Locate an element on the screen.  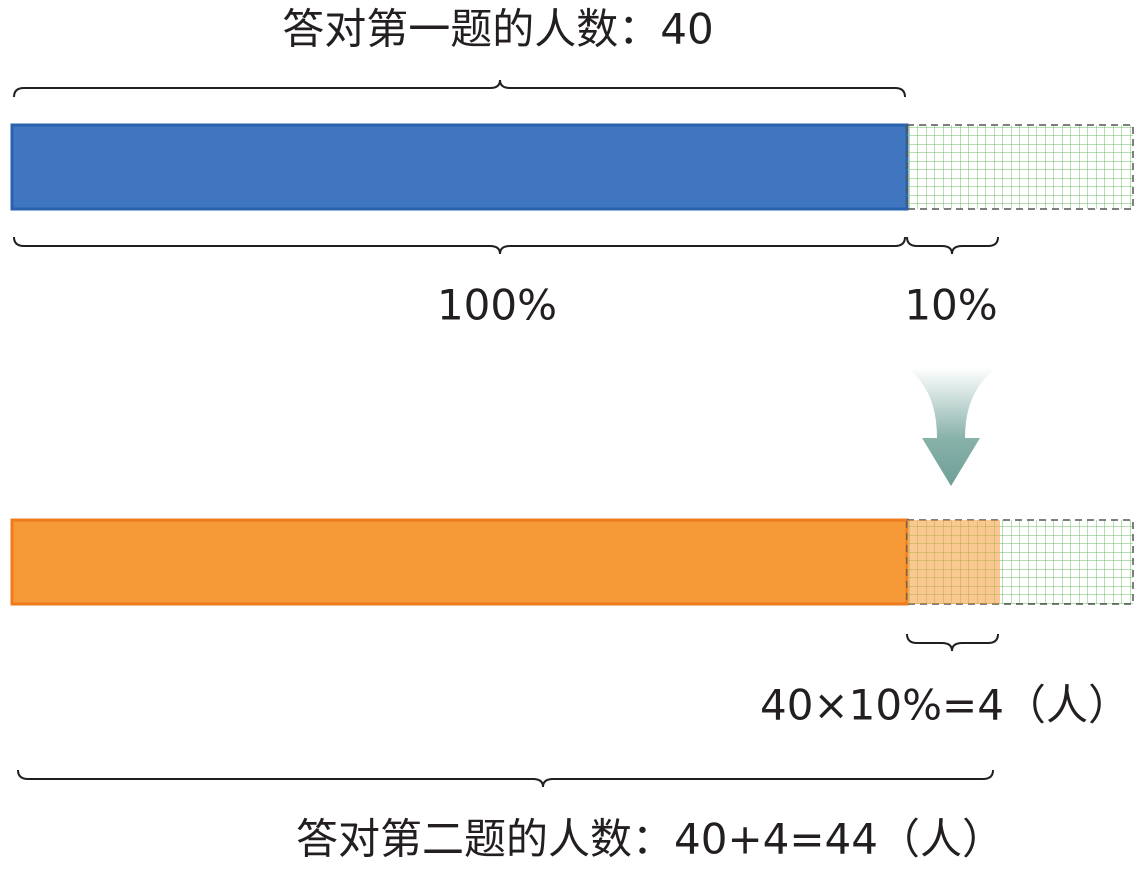
arrow is located at coordinates (952, 427).